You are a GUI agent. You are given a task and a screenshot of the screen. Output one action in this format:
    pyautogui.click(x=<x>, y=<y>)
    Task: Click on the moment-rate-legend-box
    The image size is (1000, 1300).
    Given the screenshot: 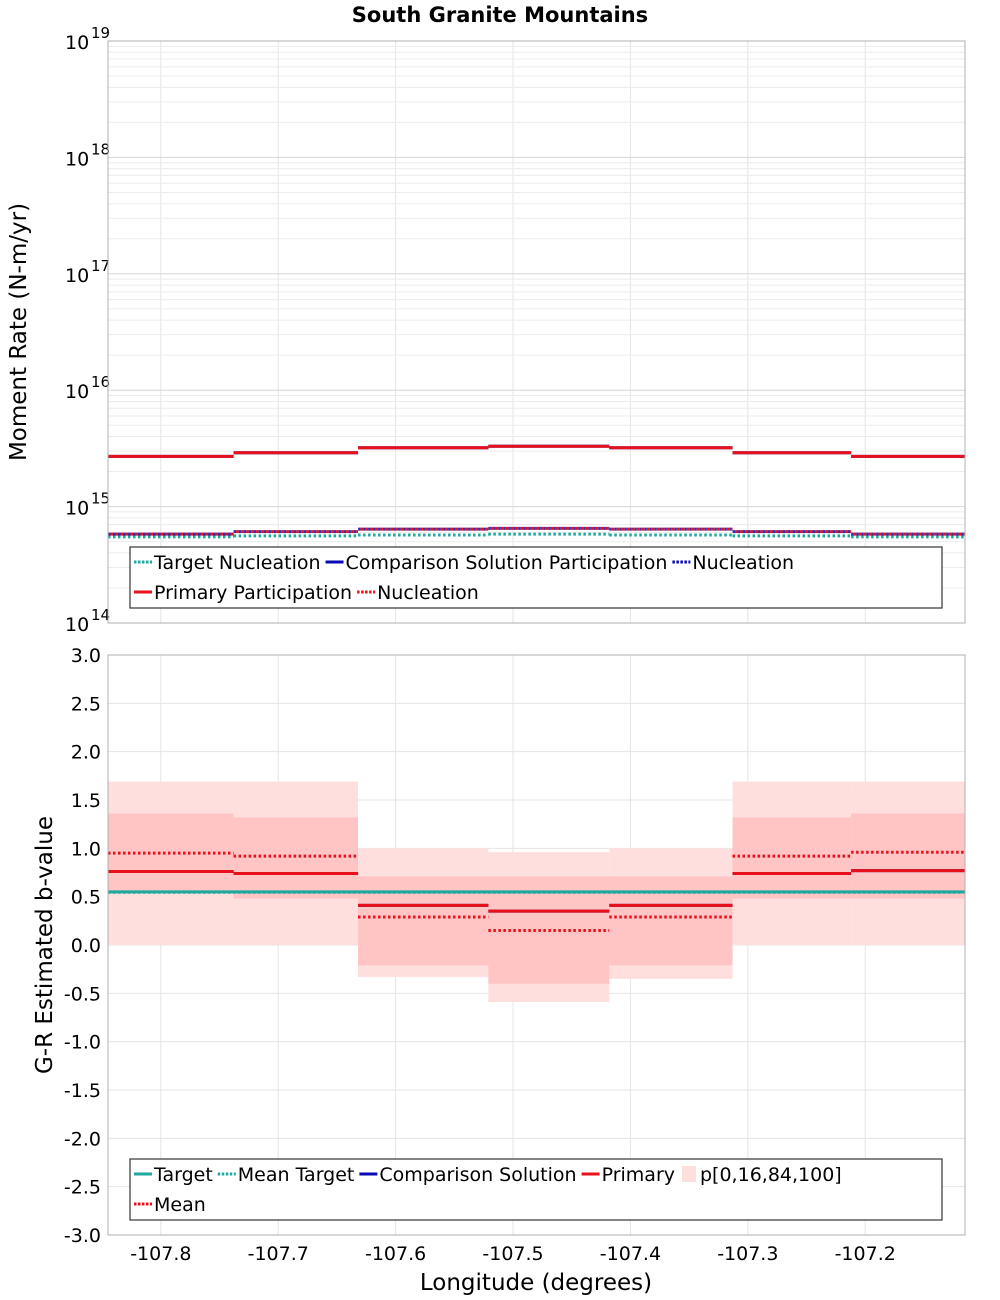 What is the action you would take?
    pyautogui.click(x=536, y=577)
    